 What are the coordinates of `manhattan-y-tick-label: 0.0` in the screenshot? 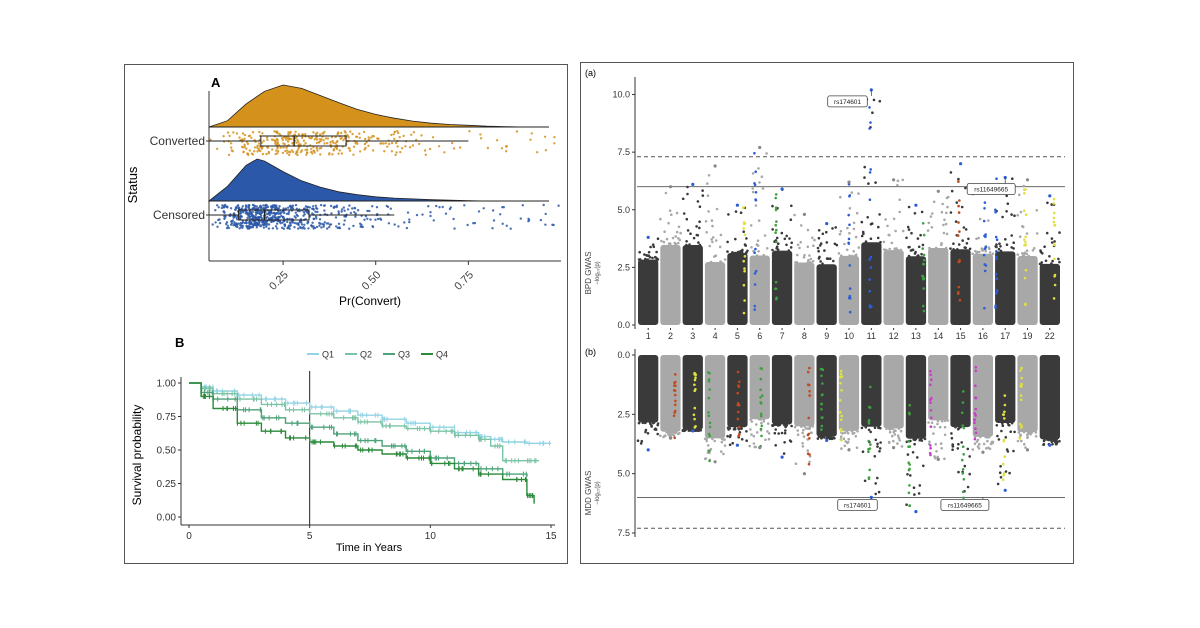 It's located at (623, 325).